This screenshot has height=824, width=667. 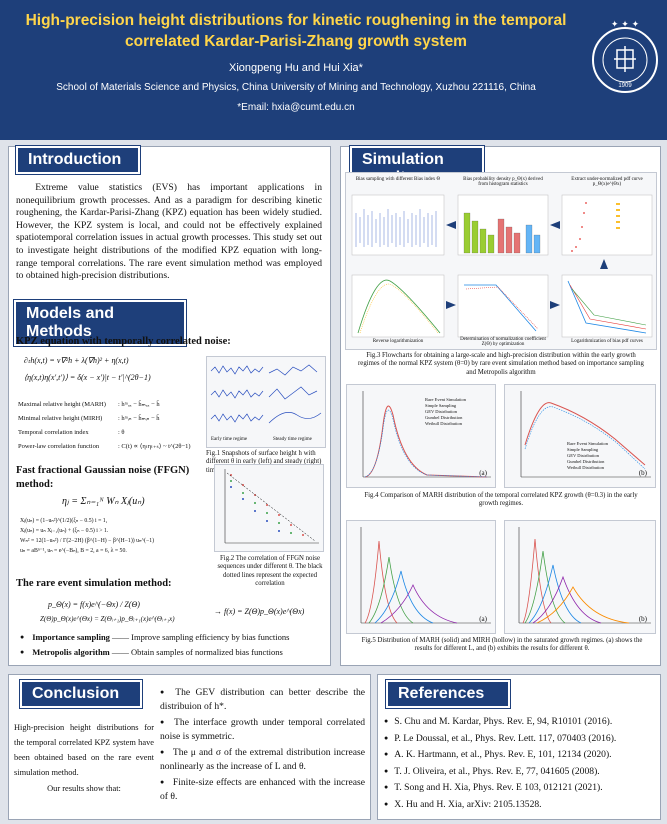 I want to click on models-heading: Models and Methods, so click(x=100, y=323).